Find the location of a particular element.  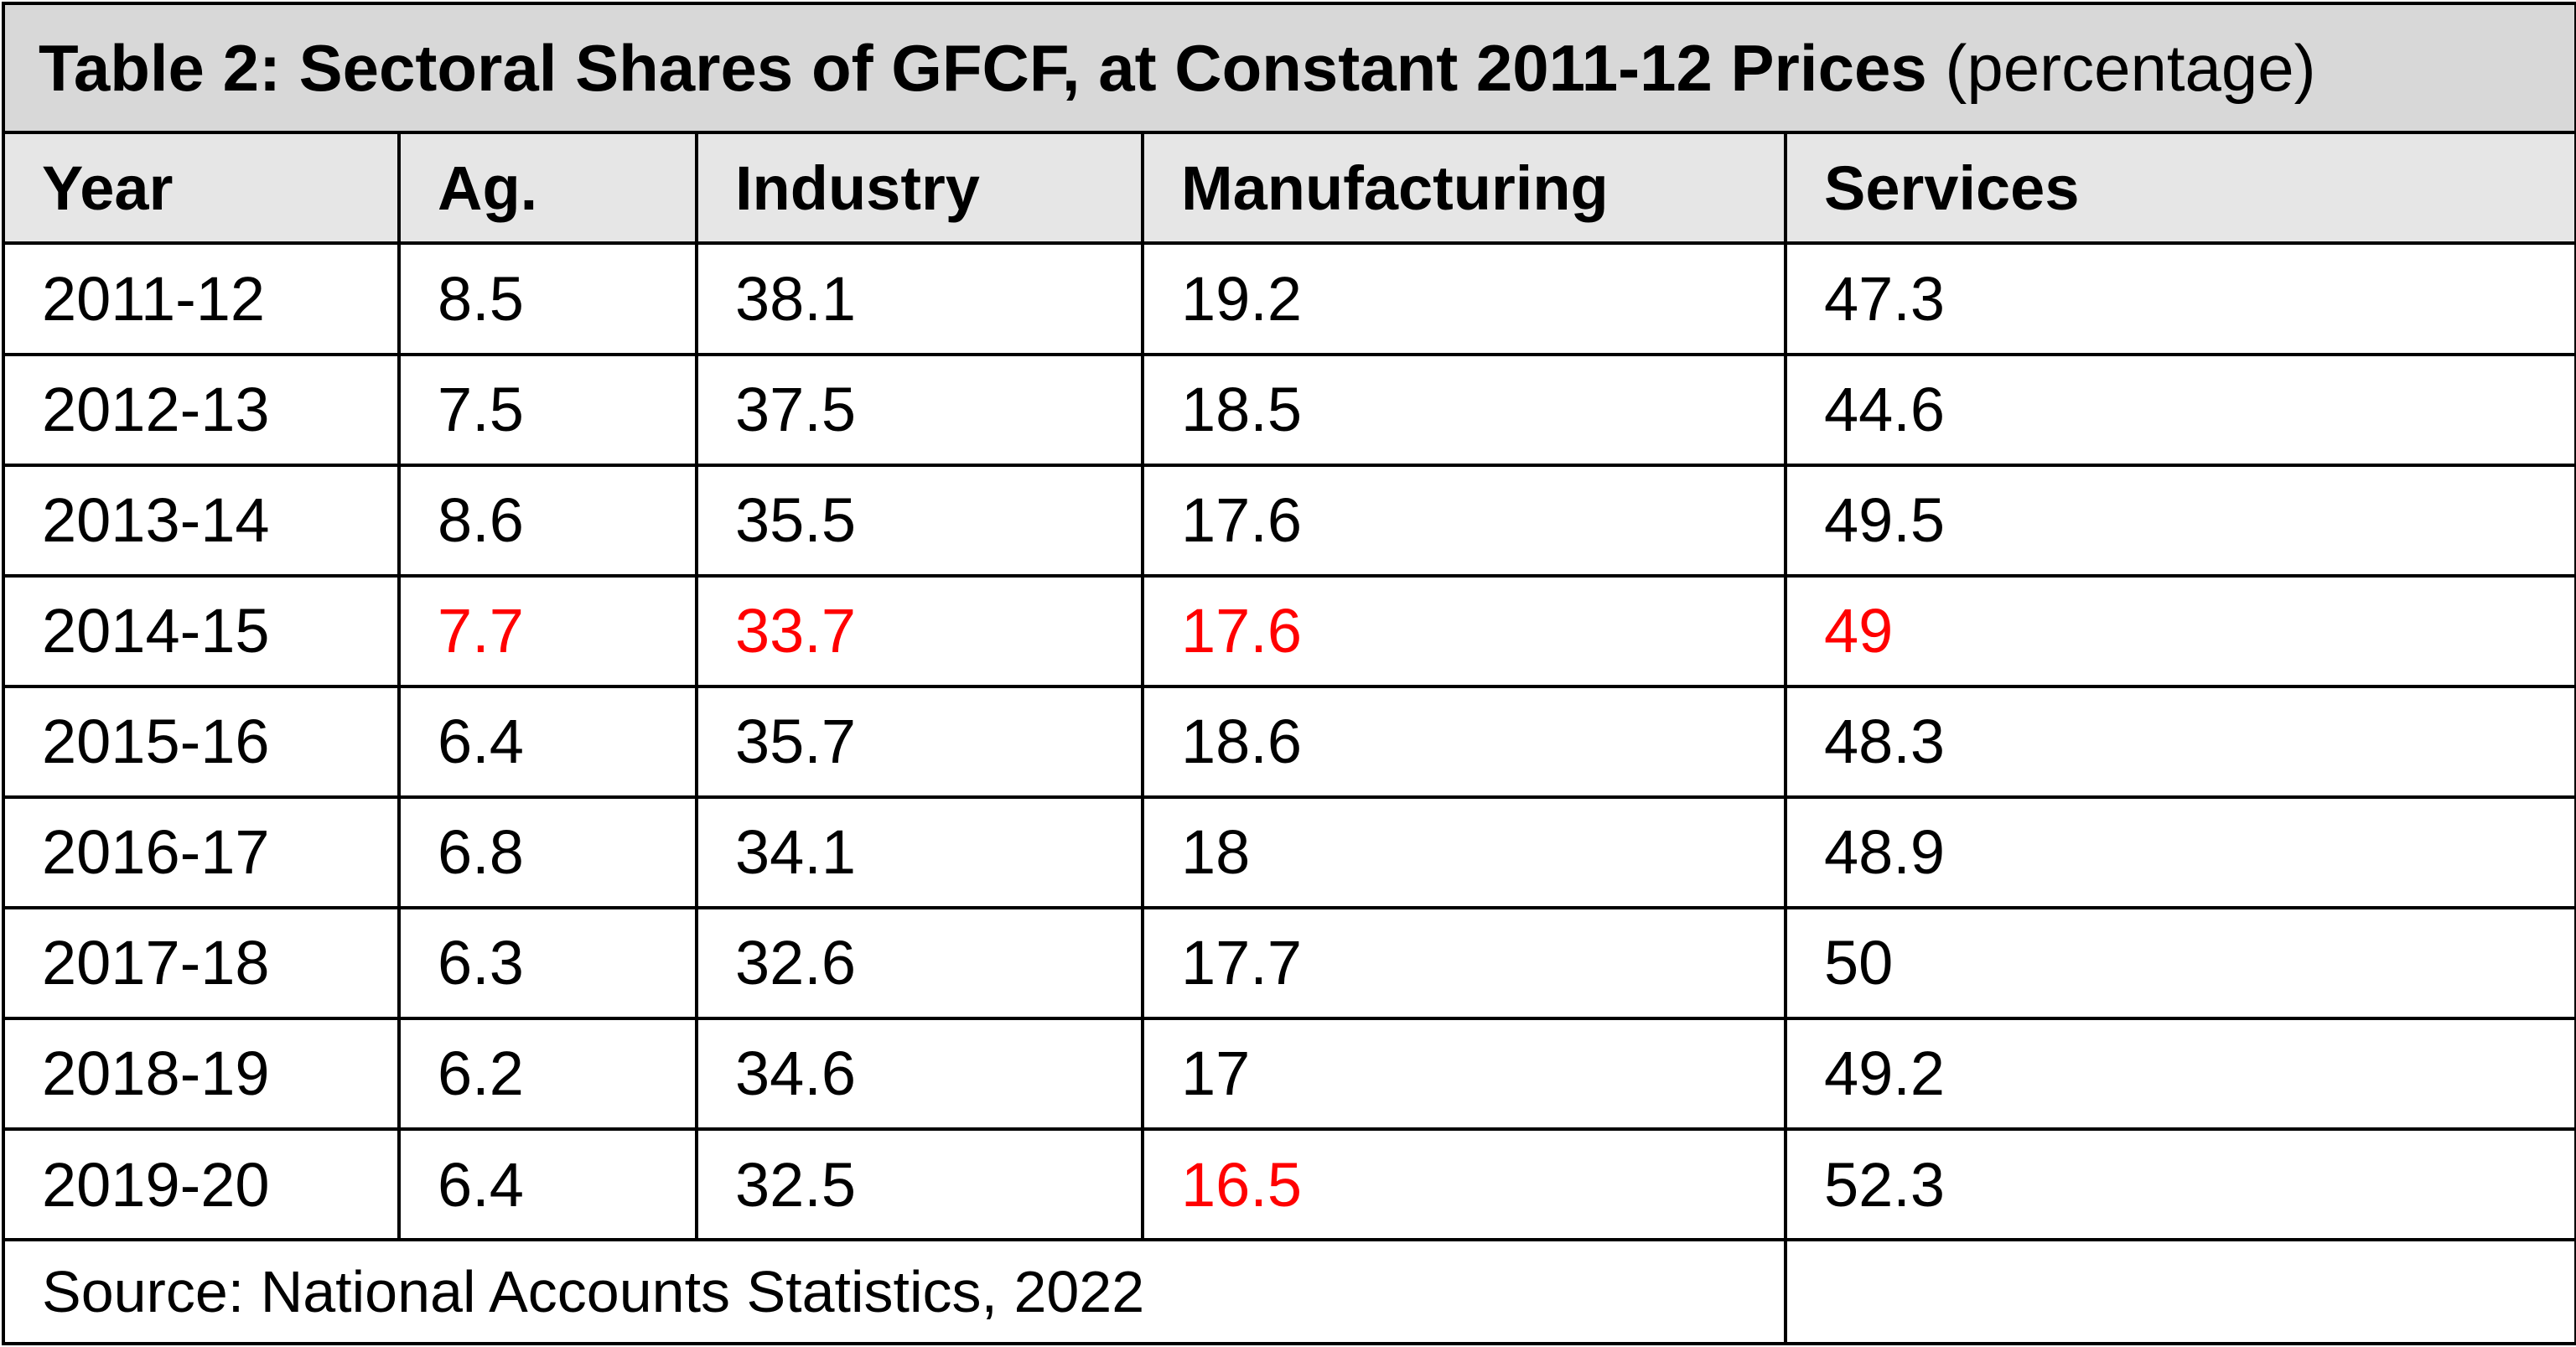

cell-industry: 32.6 is located at coordinates (919, 962).